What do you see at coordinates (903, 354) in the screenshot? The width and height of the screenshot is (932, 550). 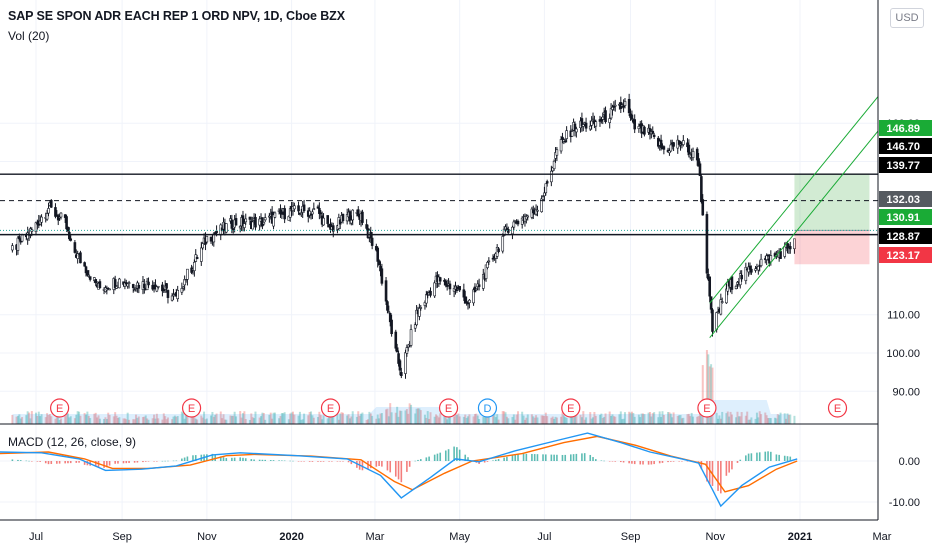 I see `y-axis-tick-label: 100.00` at bounding box center [903, 354].